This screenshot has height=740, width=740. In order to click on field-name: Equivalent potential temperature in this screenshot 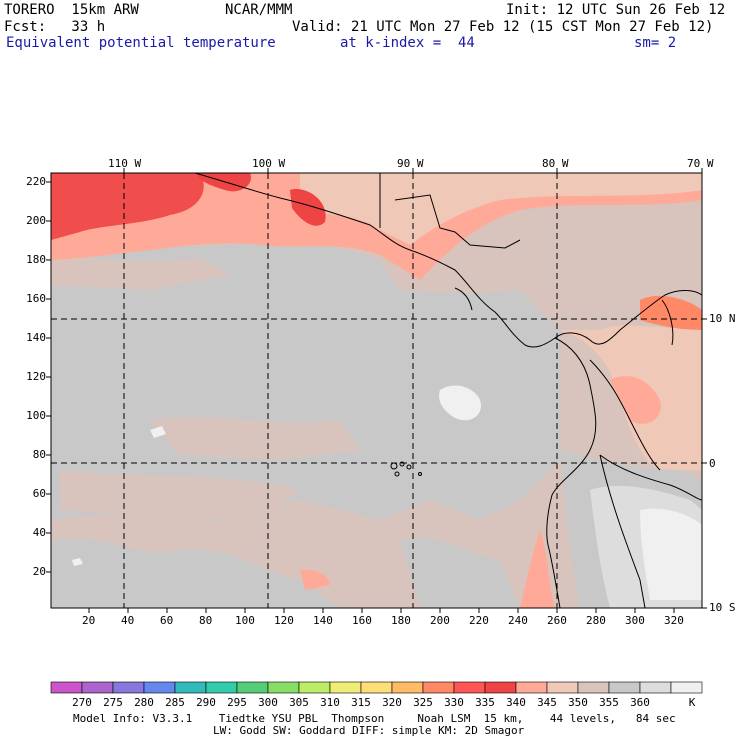, I will do `click(141, 43)`.